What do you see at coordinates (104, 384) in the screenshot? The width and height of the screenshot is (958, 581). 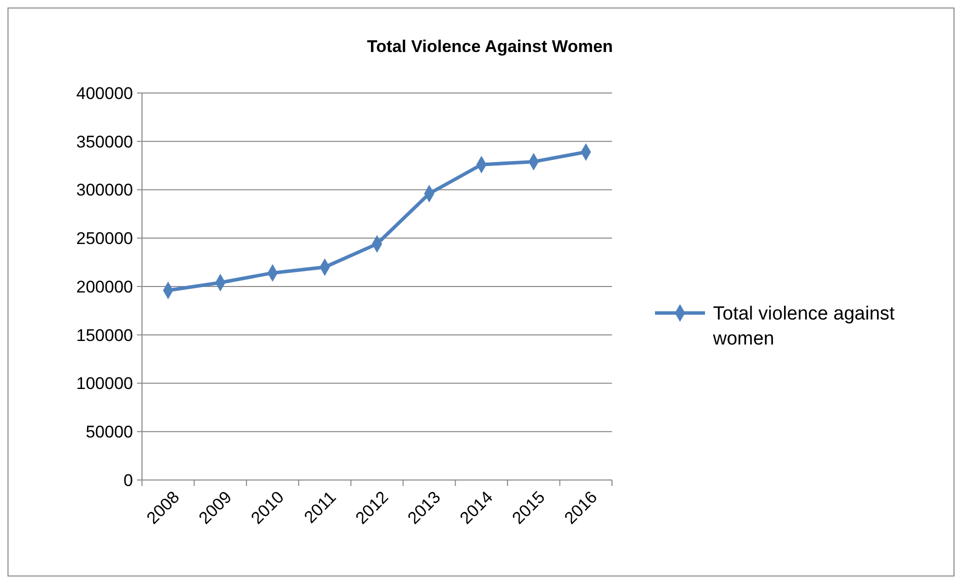 I see `y-tick-label: 100000` at bounding box center [104, 384].